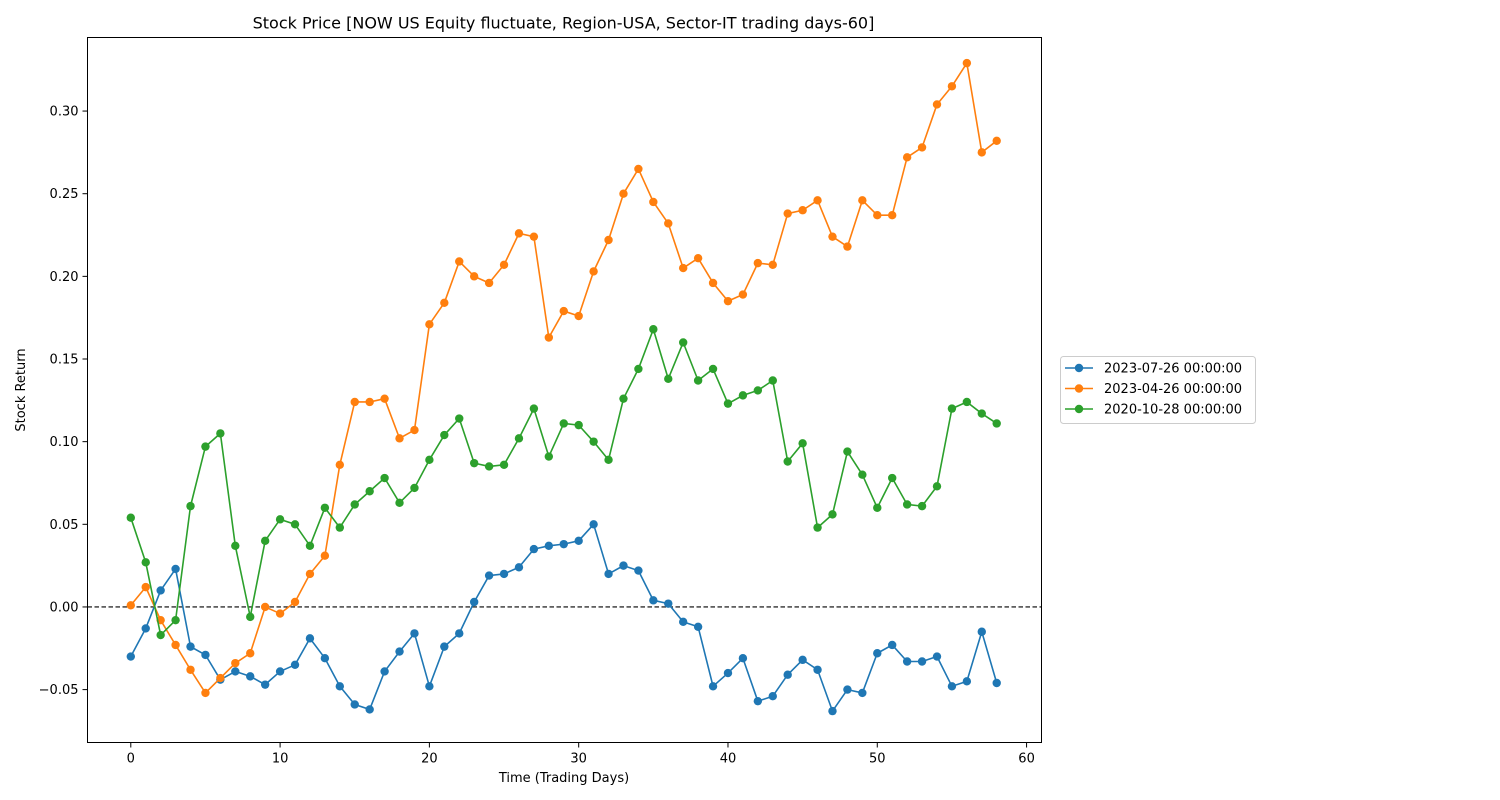  What do you see at coordinates (728, 759) in the screenshot?
I see `x-tick-label: 40` at bounding box center [728, 759].